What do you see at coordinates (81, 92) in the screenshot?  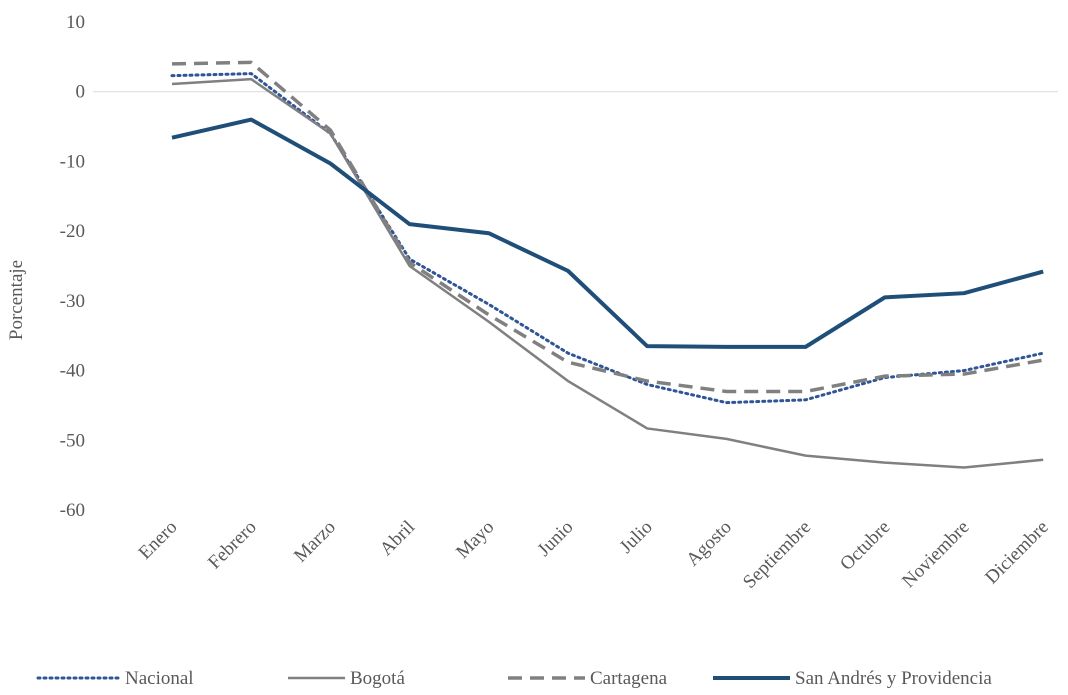 I see `y-tick-label: 0` at bounding box center [81, 92].